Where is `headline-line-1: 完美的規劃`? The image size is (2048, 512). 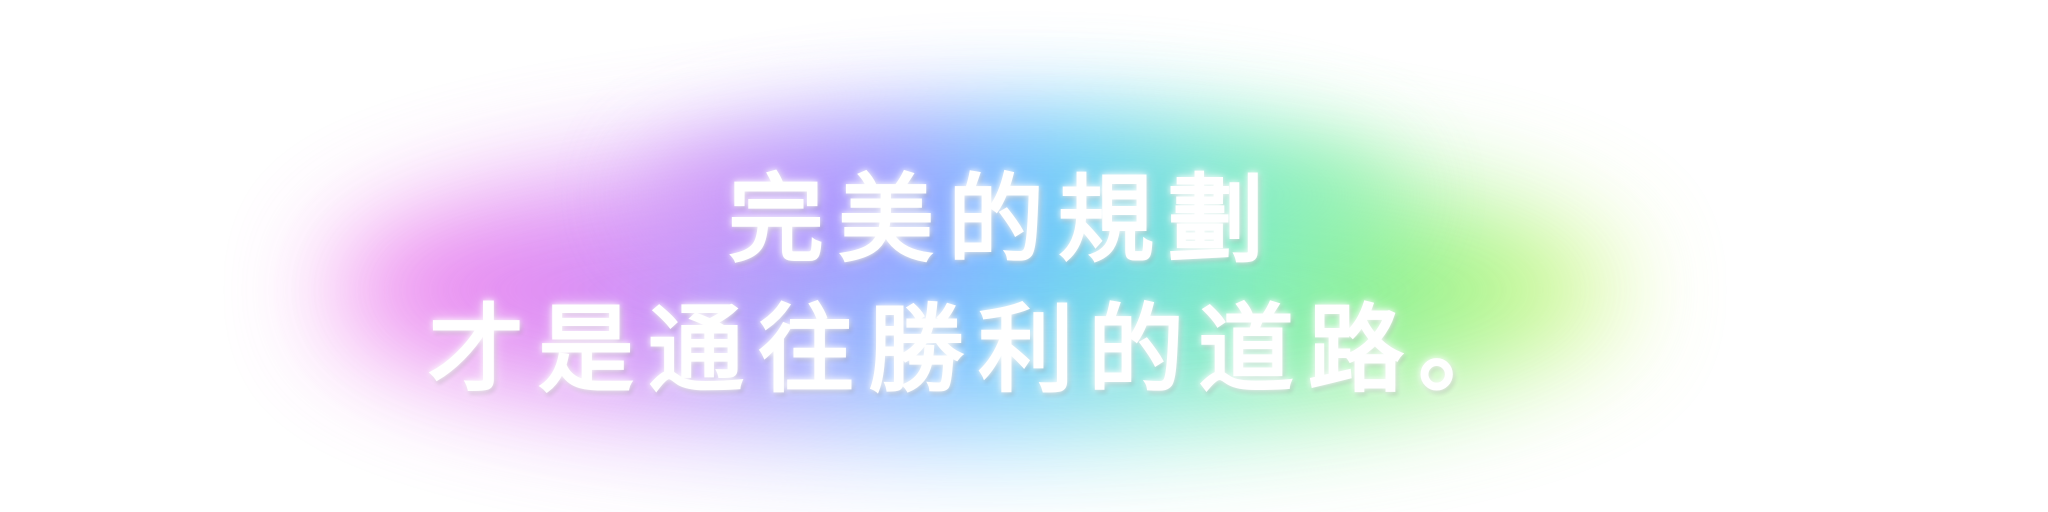
headline-line-1: 完美的規劃 is located at coordinates (1003, 220).